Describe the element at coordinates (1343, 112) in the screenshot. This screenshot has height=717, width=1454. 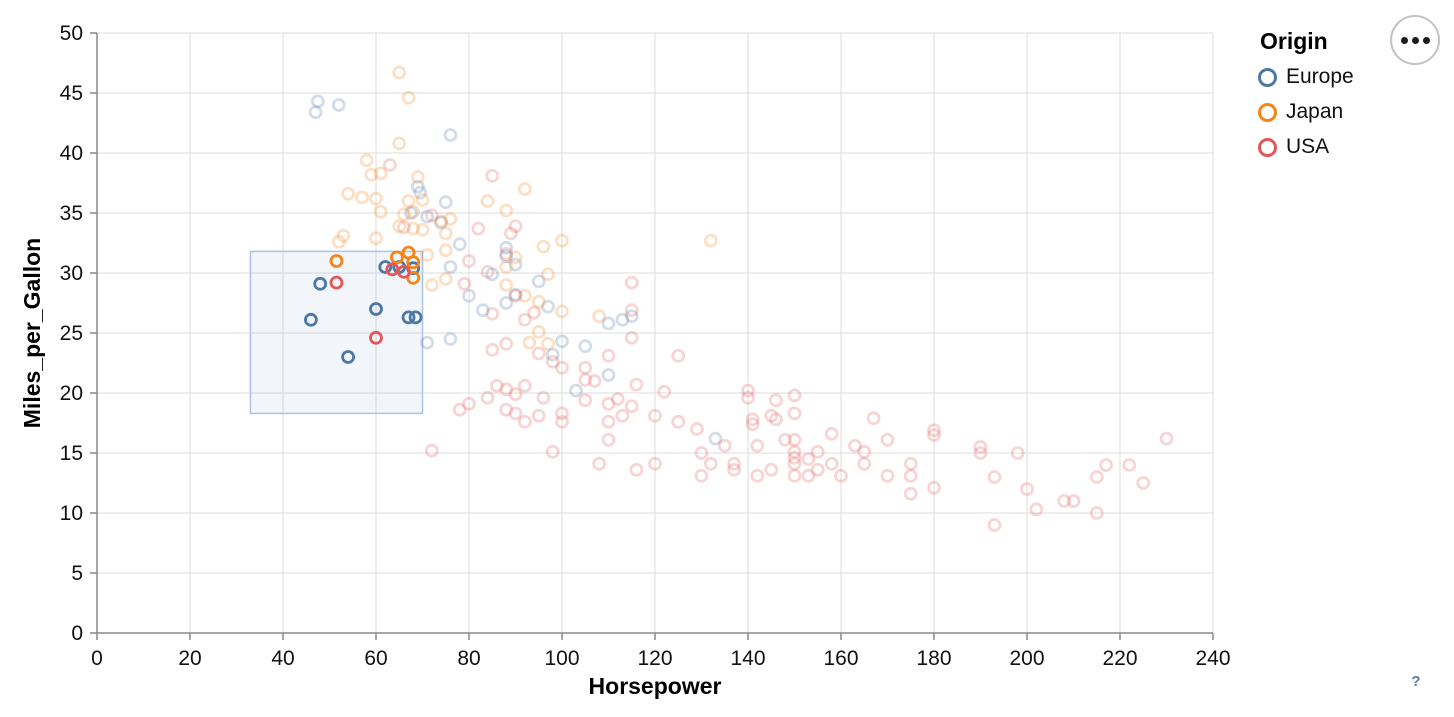
I see `legend-item-japan: Japan` at that location.